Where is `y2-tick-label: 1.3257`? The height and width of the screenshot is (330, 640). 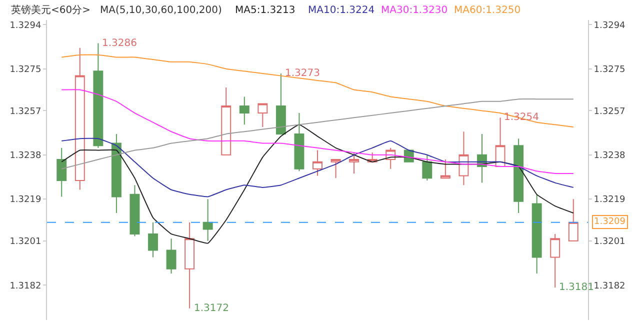 y2-tick-label: 1.3257 is located at coordinates (610, 111).